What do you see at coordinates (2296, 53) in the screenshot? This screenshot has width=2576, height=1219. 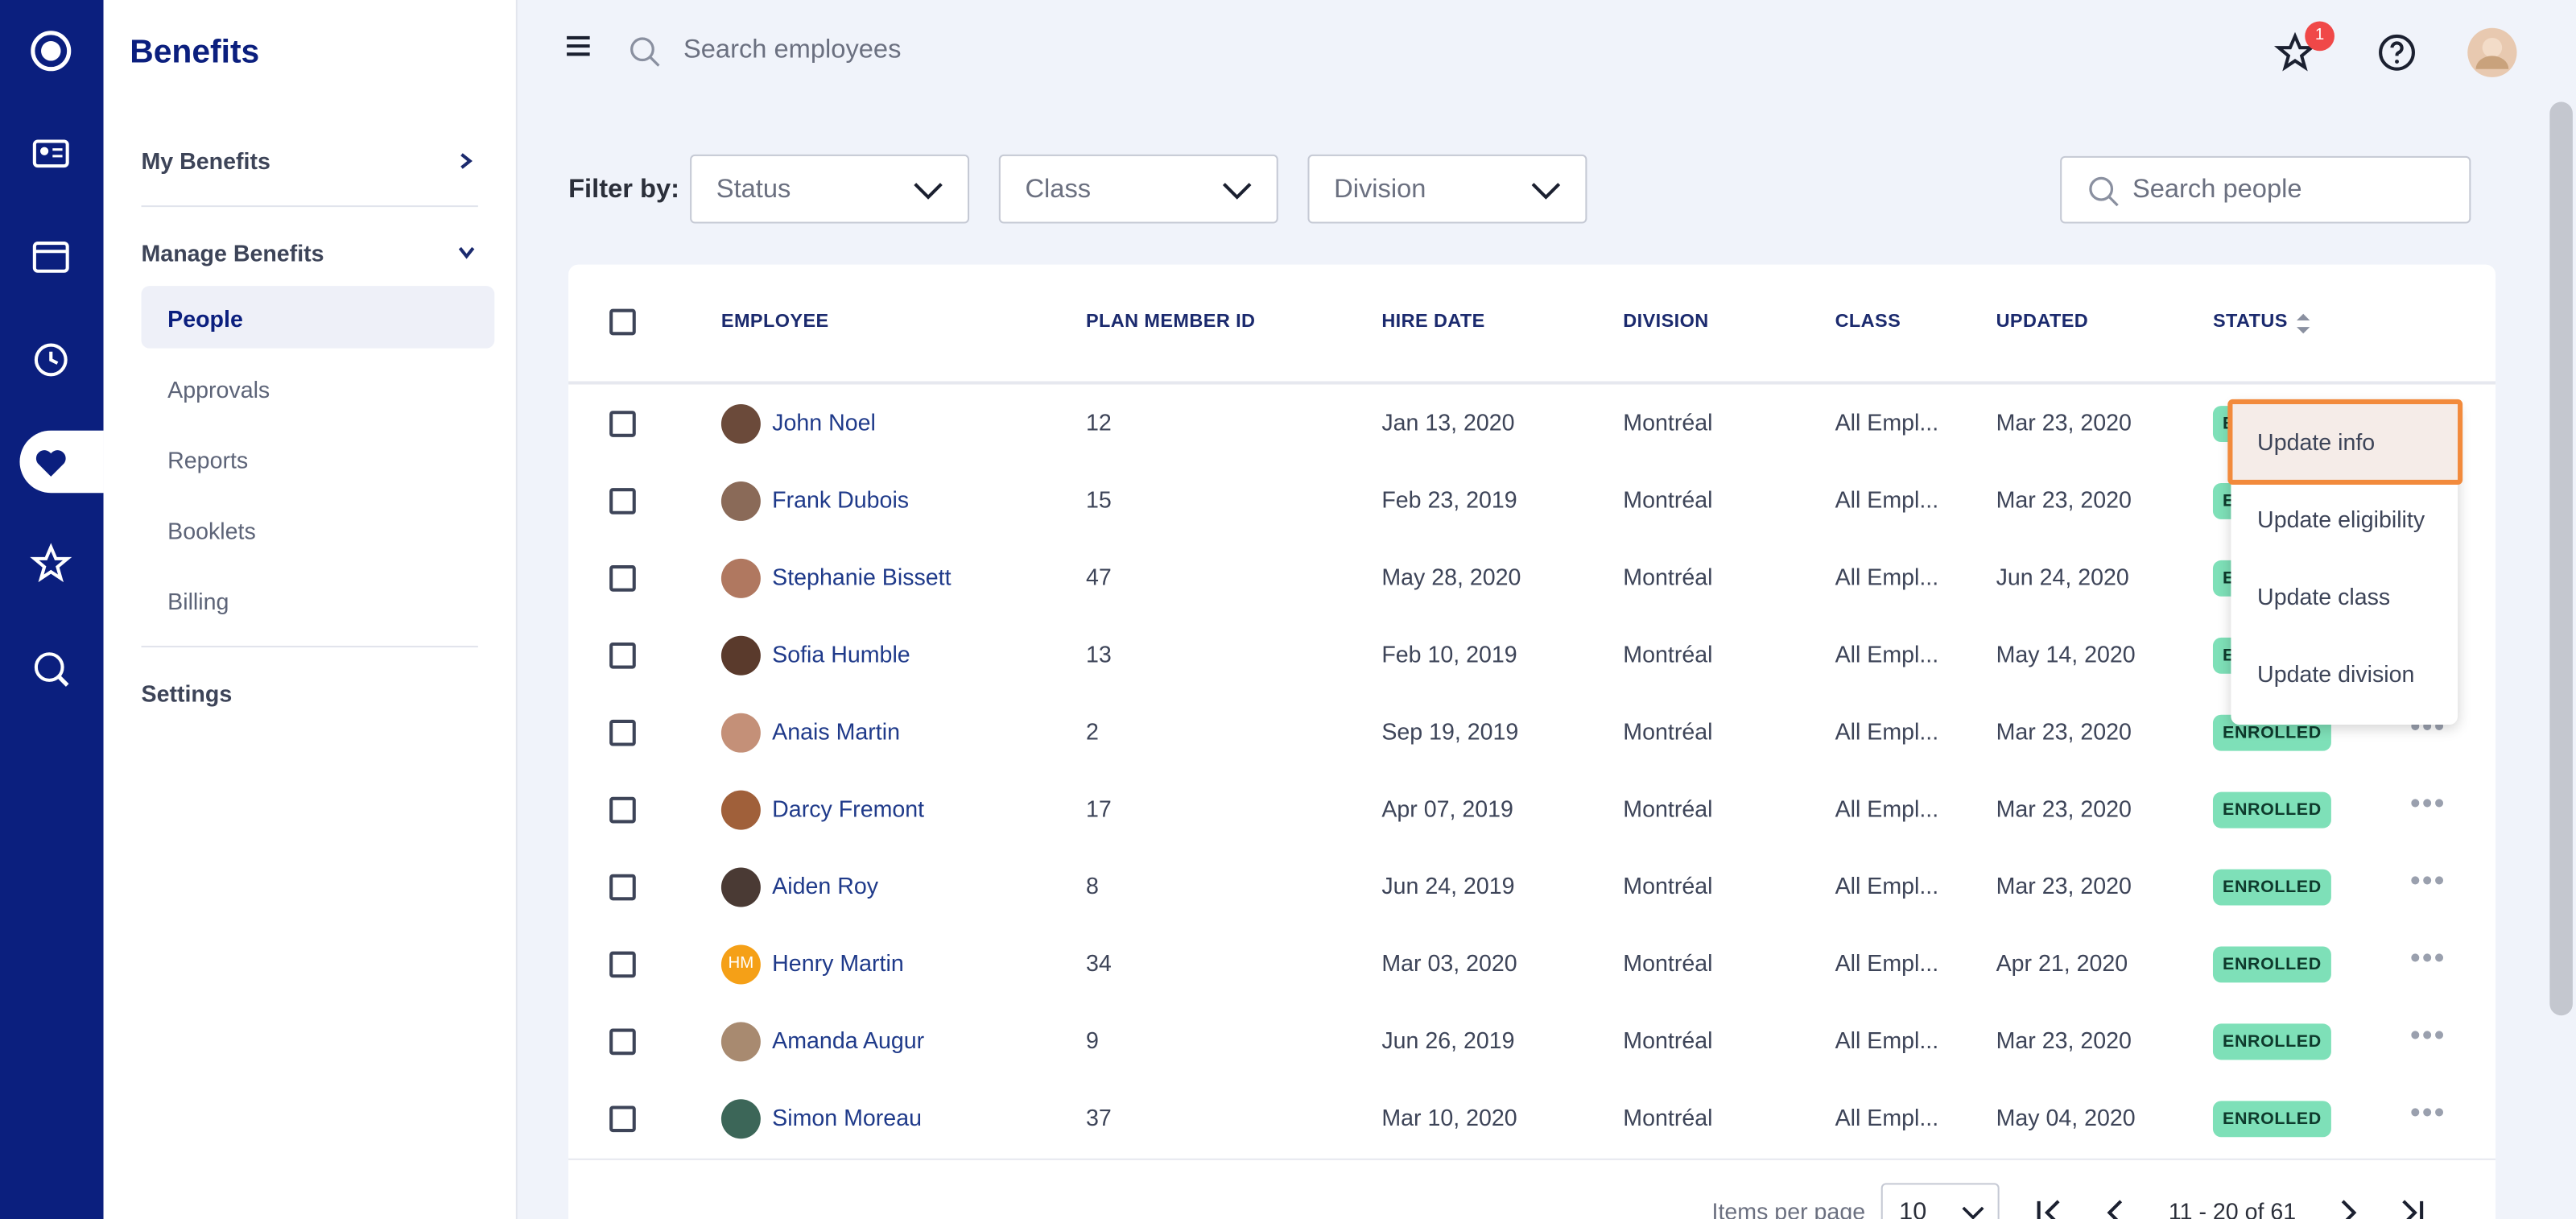 I see `favorites-icon` at bounding box center [2296, 53].